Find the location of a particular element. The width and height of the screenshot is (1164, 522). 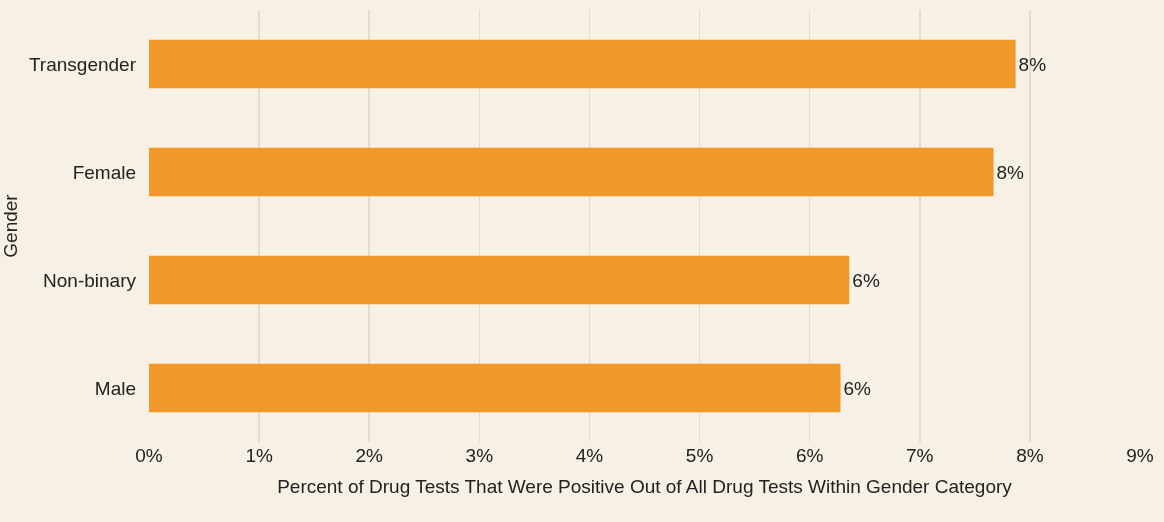

x-tick-label: 2% is located at coordinates (369, 455).